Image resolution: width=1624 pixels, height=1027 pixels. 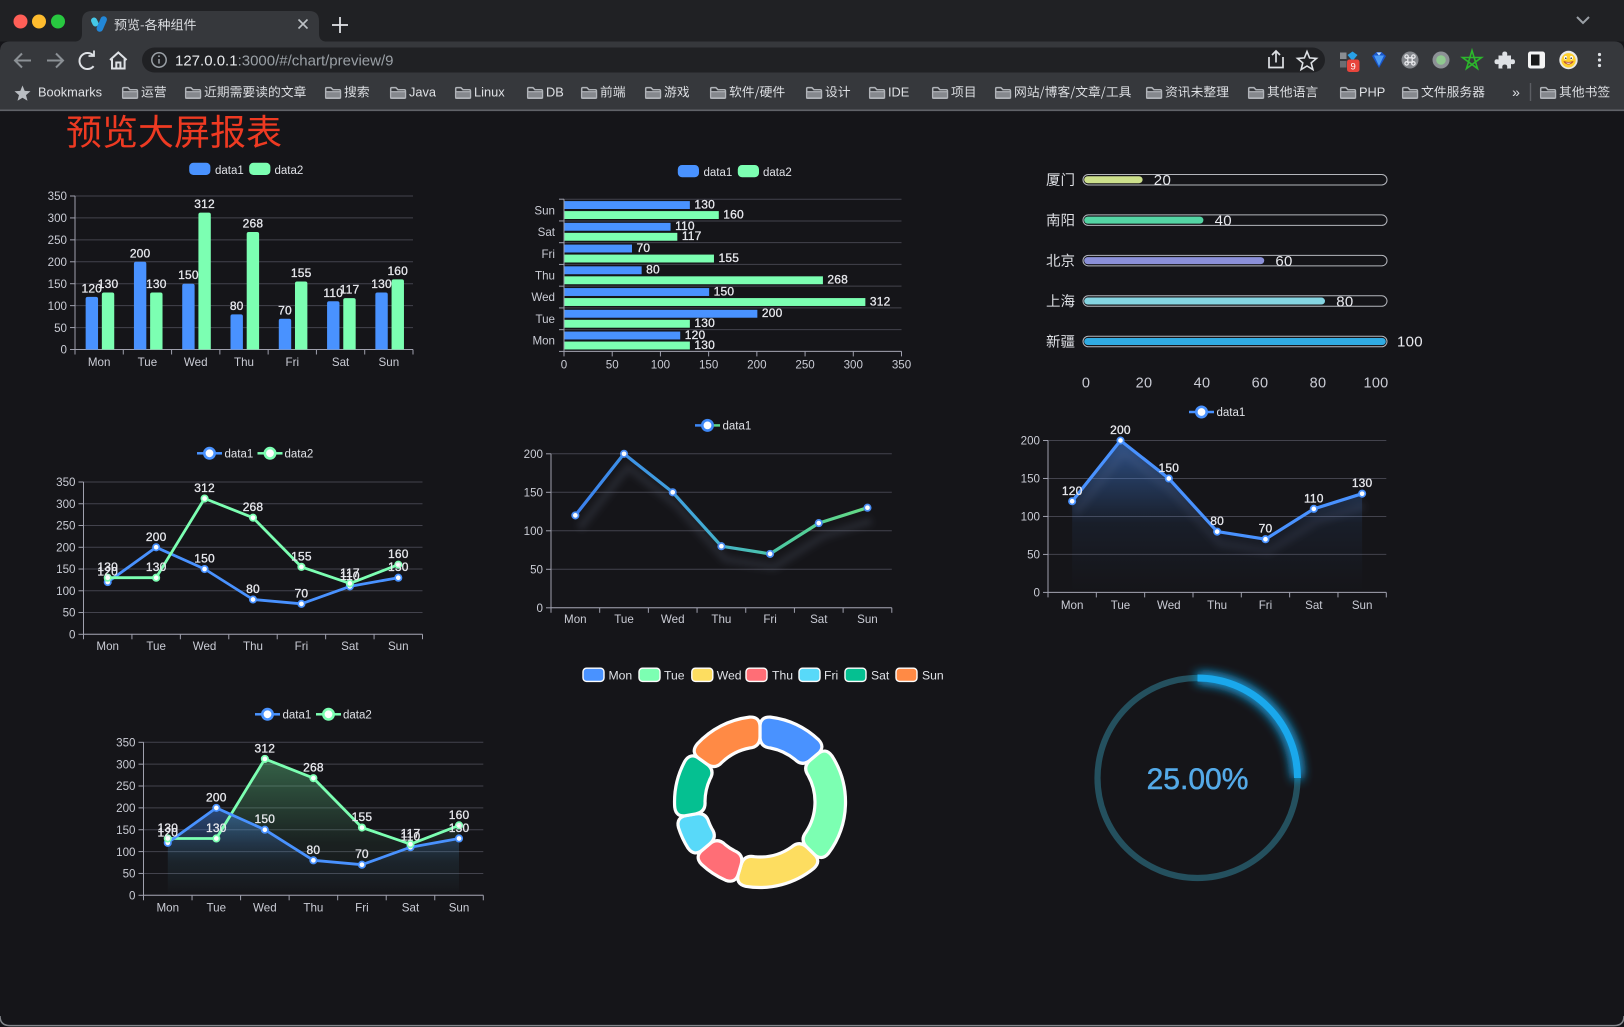 I want to click on svg-text: Mon, so click(x=621, y=675).